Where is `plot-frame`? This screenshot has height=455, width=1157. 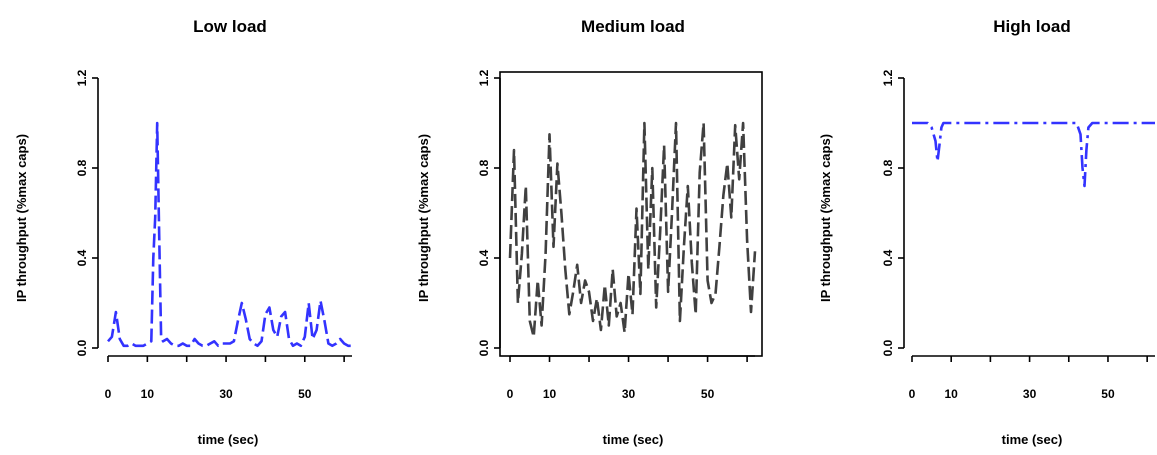
plot-frame is located at coordinates (631, 214).